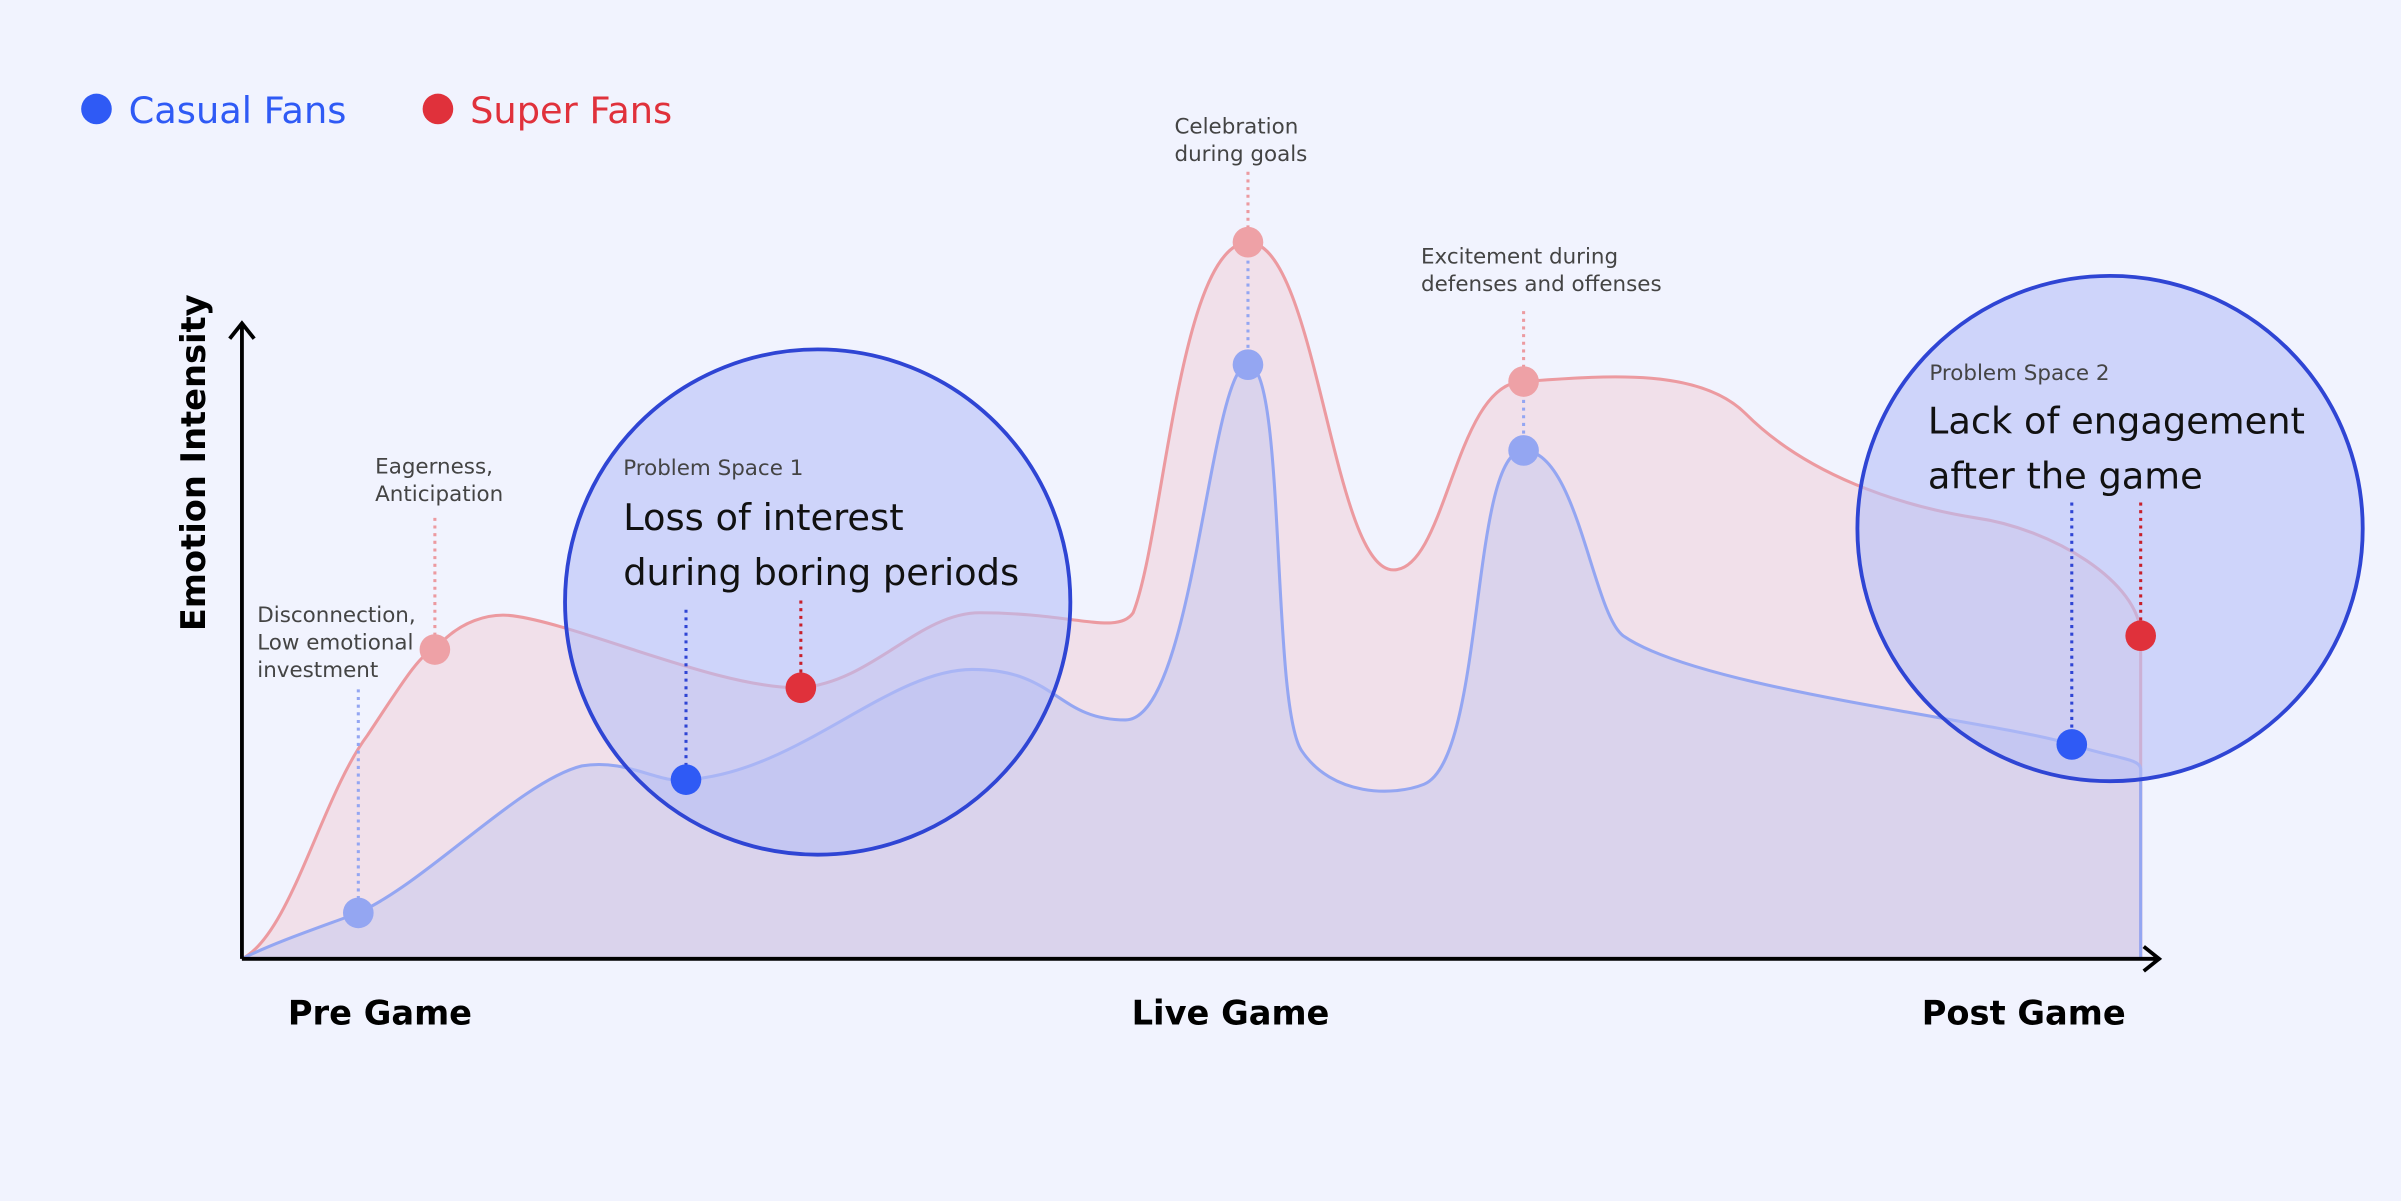 This screenshot has height=1201, width=2401. What do you see at coordinates (571, 110) in the screenshot?
I see `legend-label: Super Fans` at bounding box center [571, 110].